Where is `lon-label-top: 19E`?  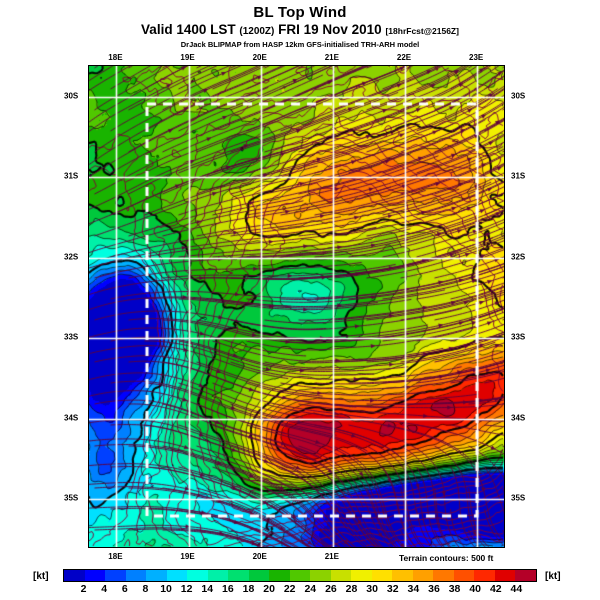
lon-label-top: 19E is located at coordinates (187, 57).